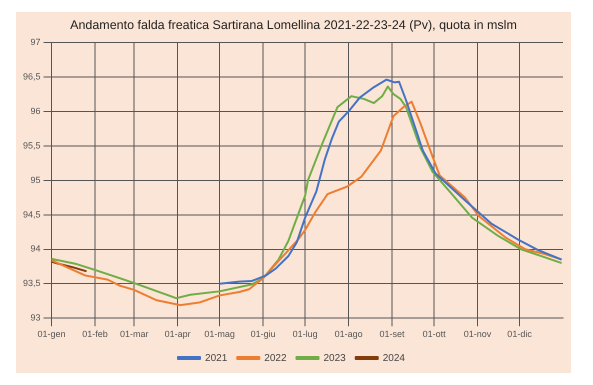 The image size is (593, 385). What do you see at coordinates (35, 179) in the screenshot?
I see `y-tick-label: 95` at bounding box center [35, 179].